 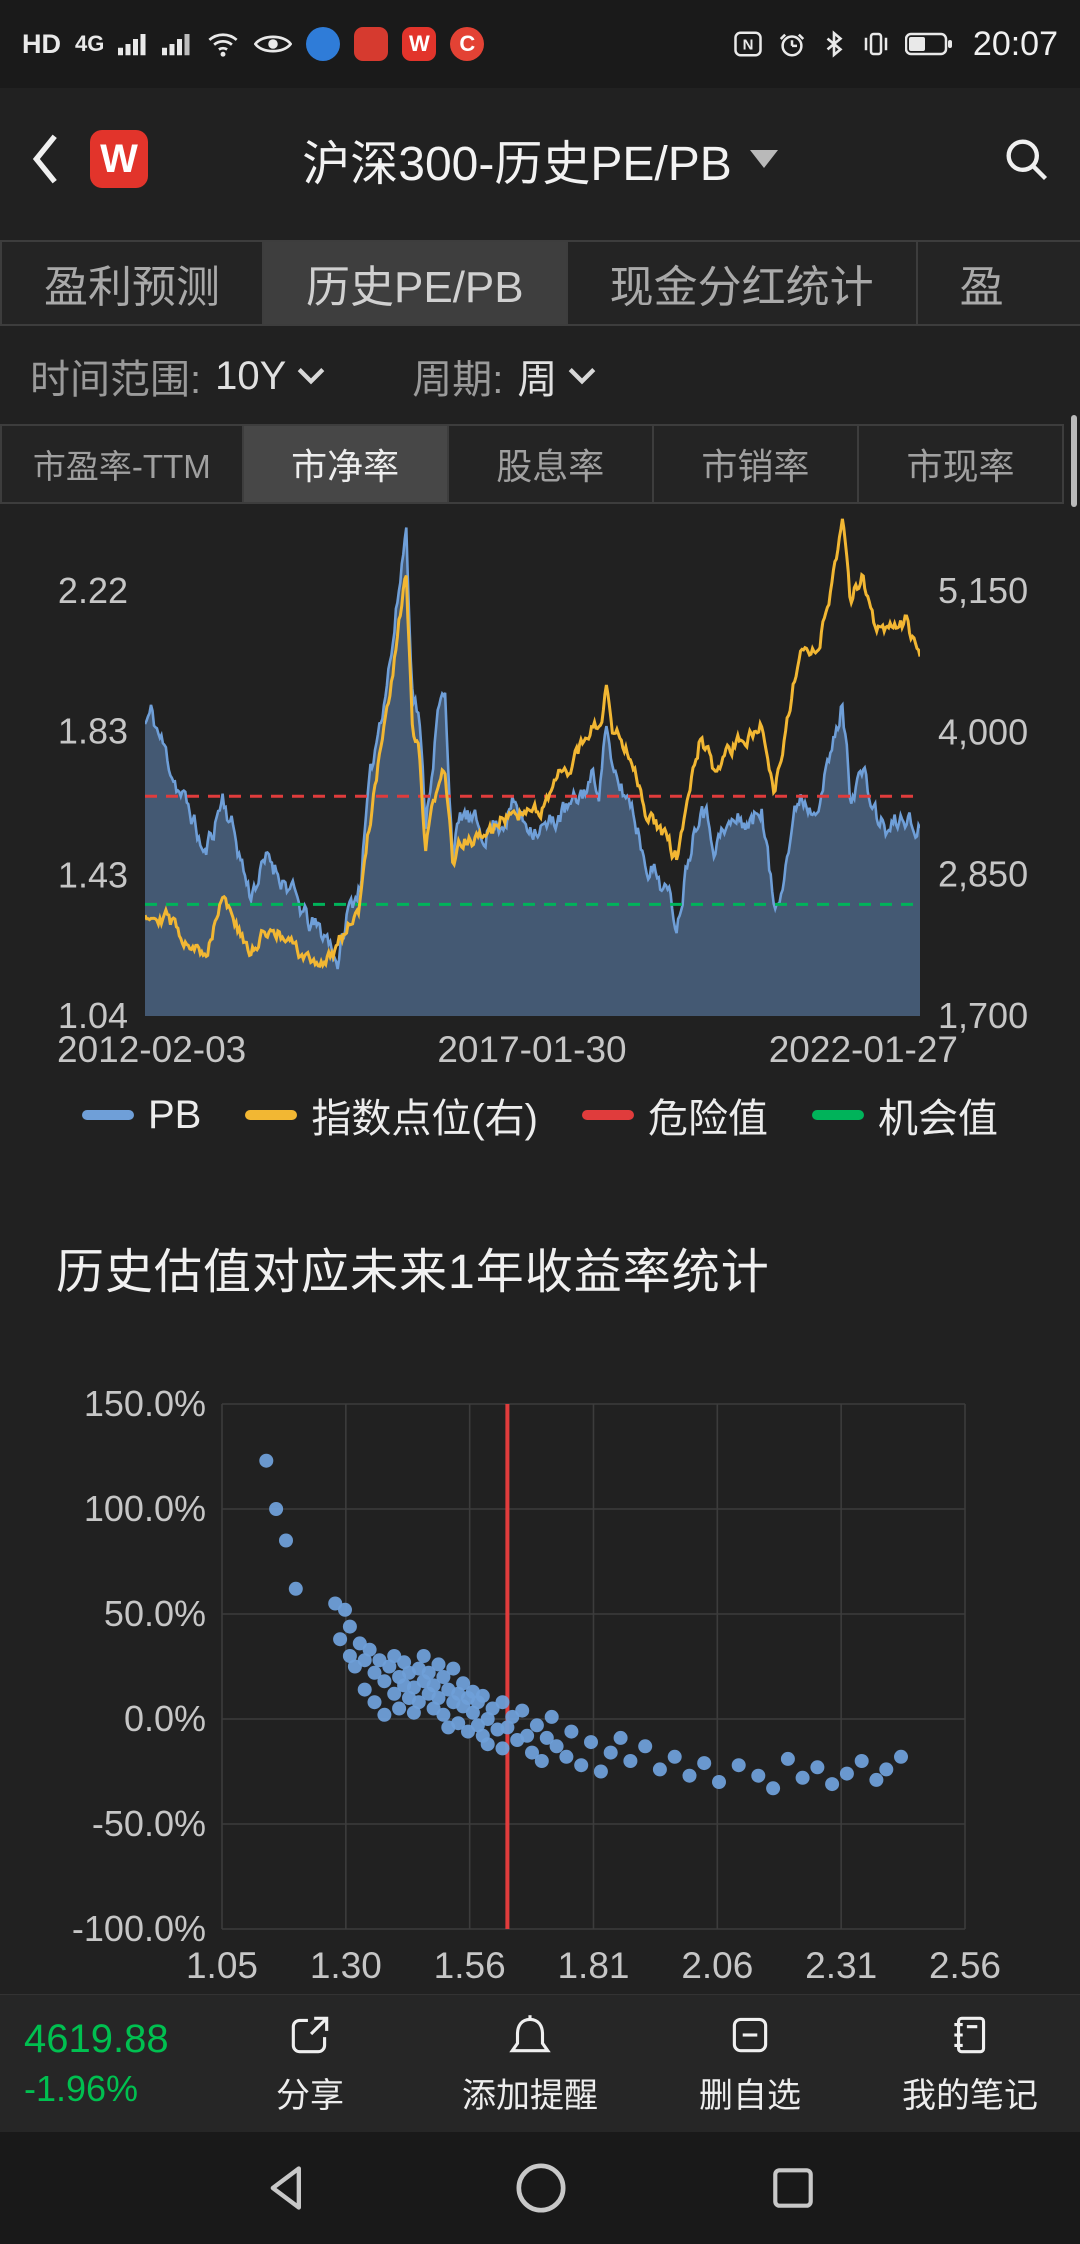 I want to click on remove-watchlist-button: 删自选, so click(x=750, y=2063).